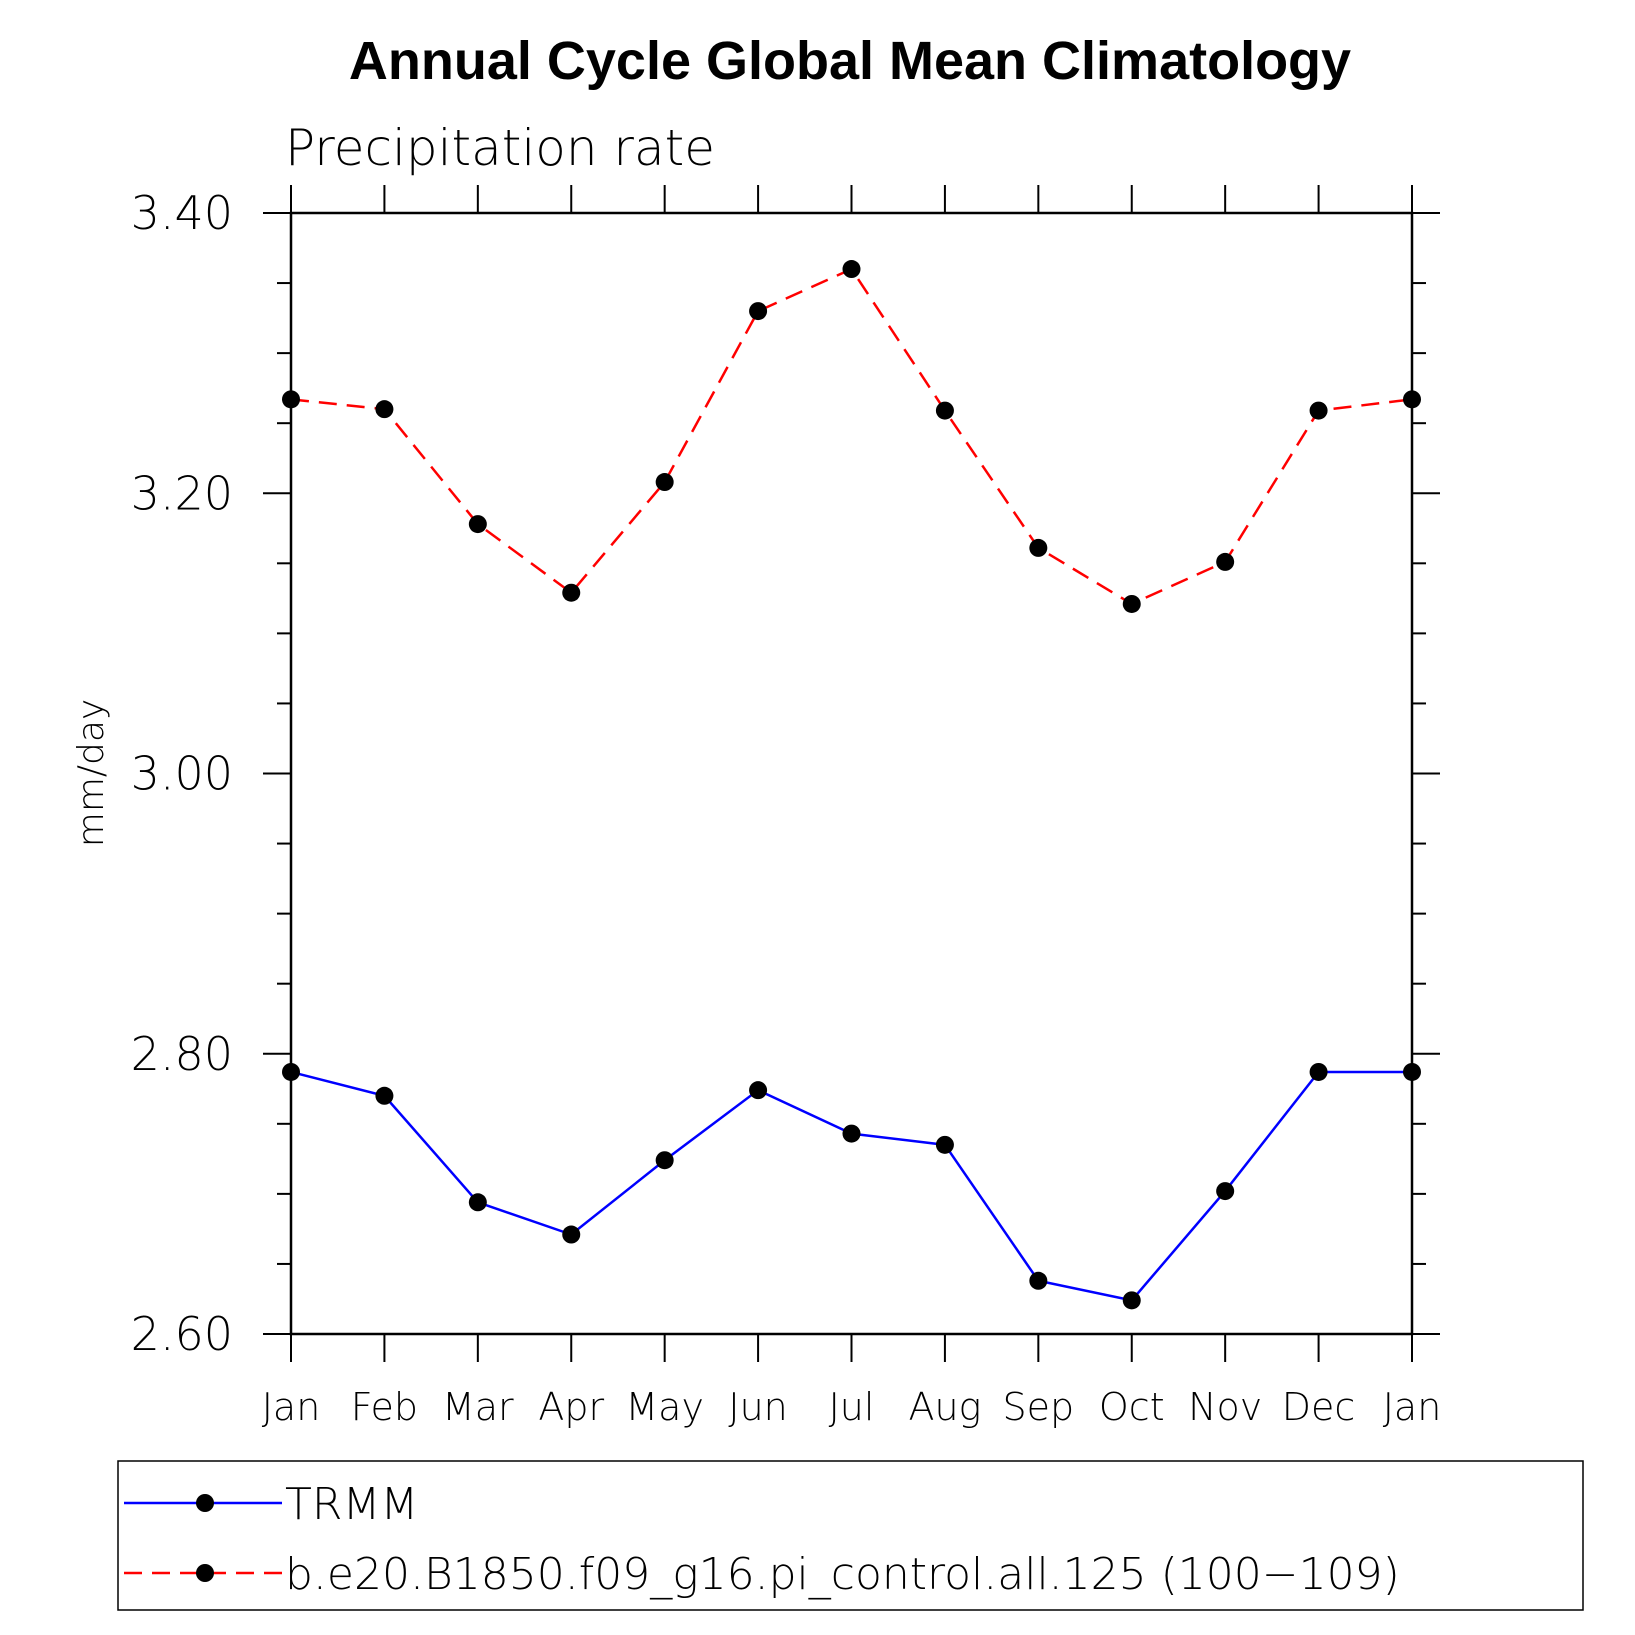  I want to click on x-tick-label: Nov, so click(1225, 1407).